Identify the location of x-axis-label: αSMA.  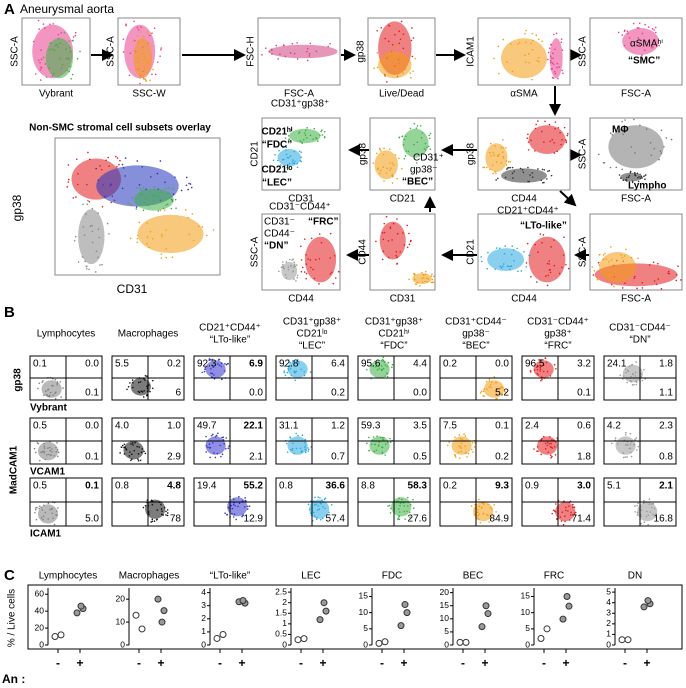
(524, 94).